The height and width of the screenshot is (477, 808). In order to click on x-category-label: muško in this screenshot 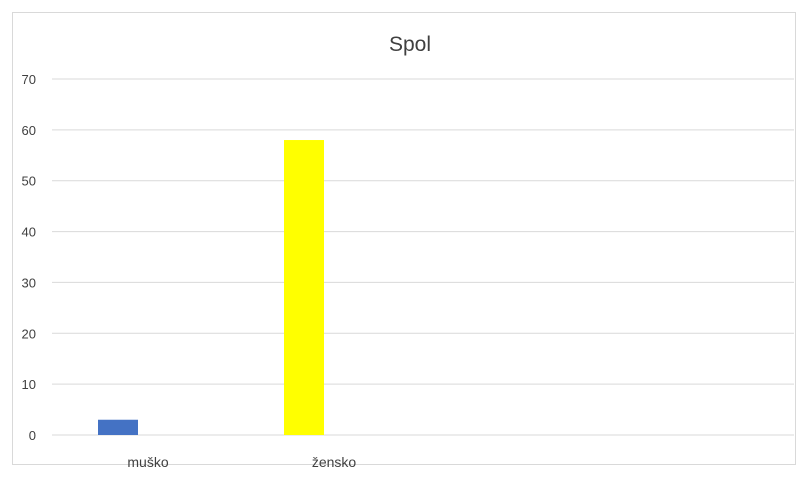, I will do `click(147, 462)`.